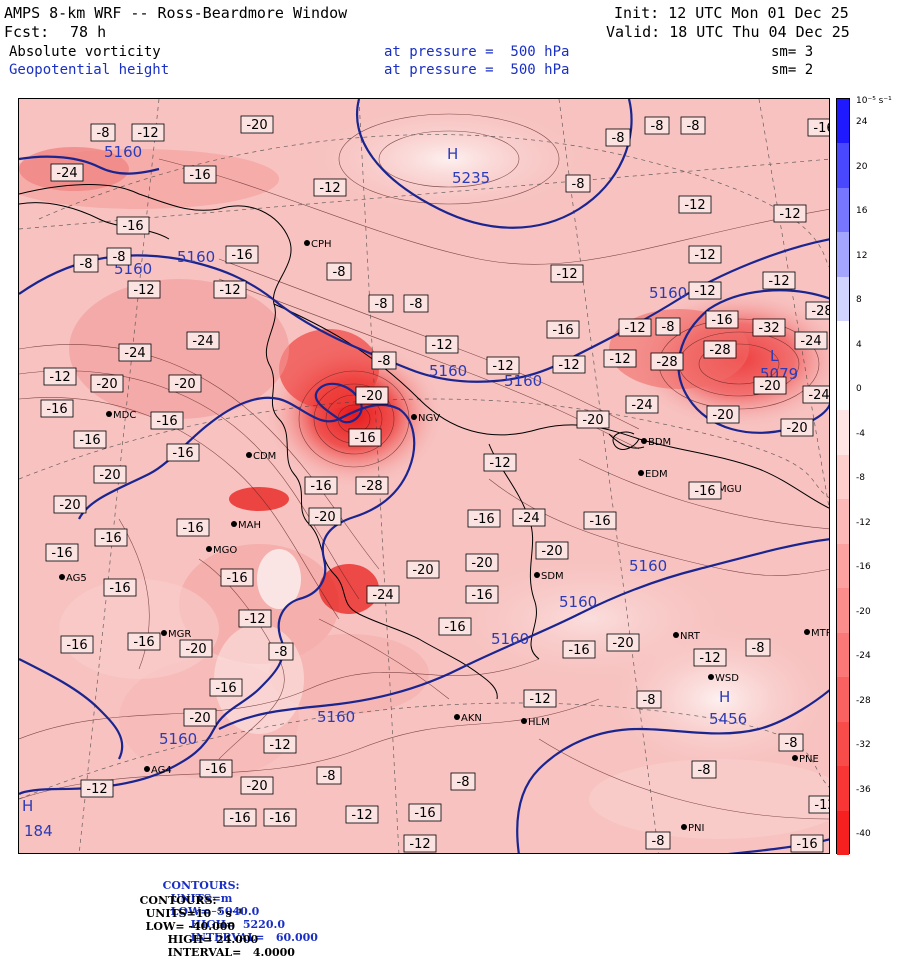 The image size is (900, 959). Describe the element at coordinates (728, 719) in the screenshot. I see `height-label: 5456` at that location.